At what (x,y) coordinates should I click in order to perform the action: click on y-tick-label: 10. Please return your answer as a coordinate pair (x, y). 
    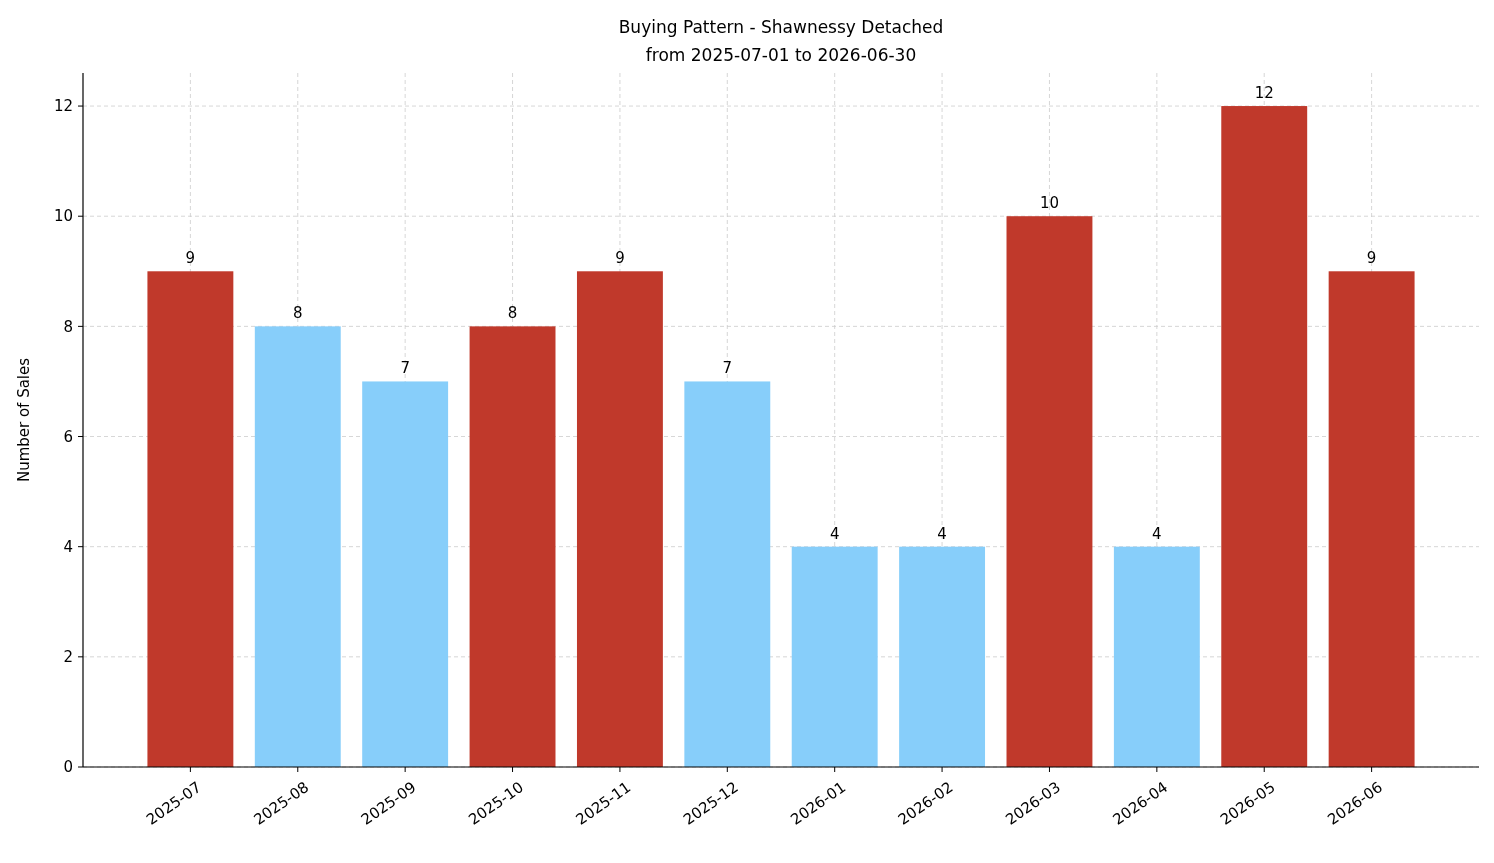
    Looking at the image, I should click on (63, 216).